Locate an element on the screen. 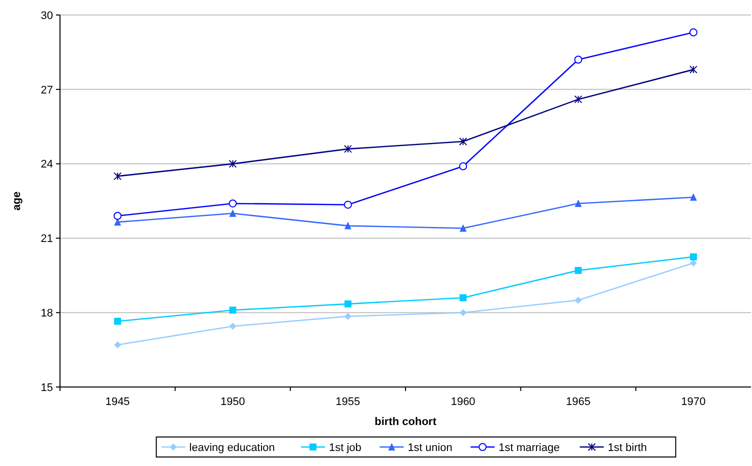 The height and width of the screenshot is (466, 752). legend-label: 1st marriage is located at coordinates (529, 448).